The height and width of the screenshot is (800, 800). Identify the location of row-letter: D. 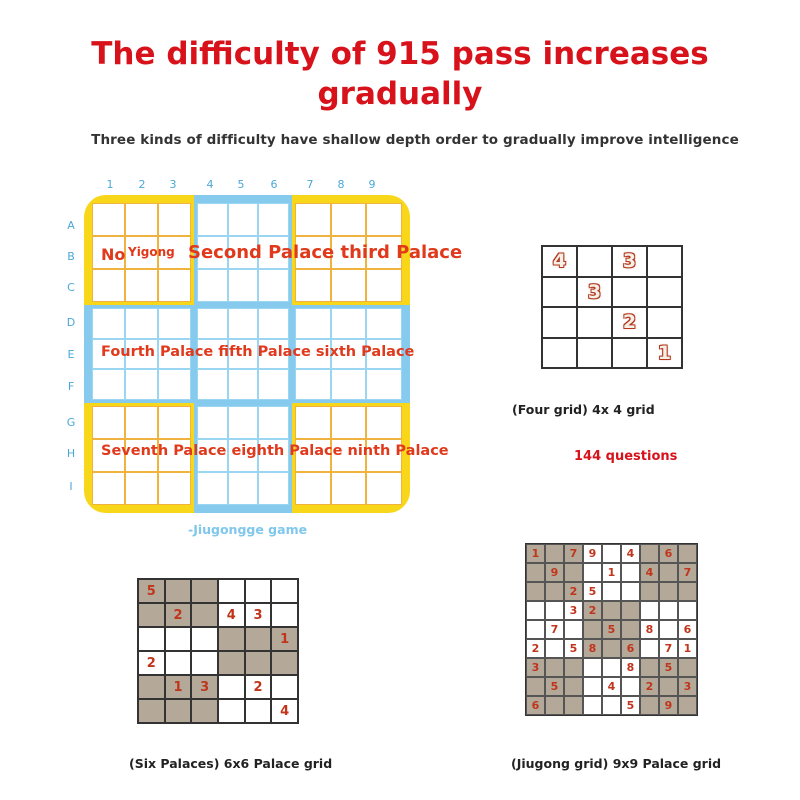
(71, 322).